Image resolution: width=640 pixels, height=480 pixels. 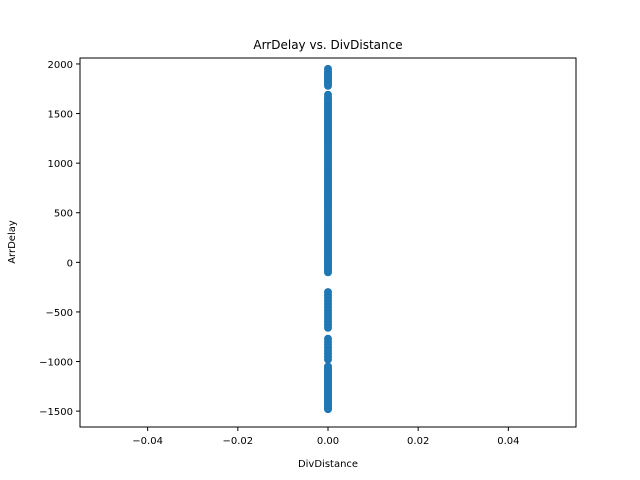 What do you see at coordinates (328, 239) in the screenshot?
I see `data-points` at bounding box center [328, 239].